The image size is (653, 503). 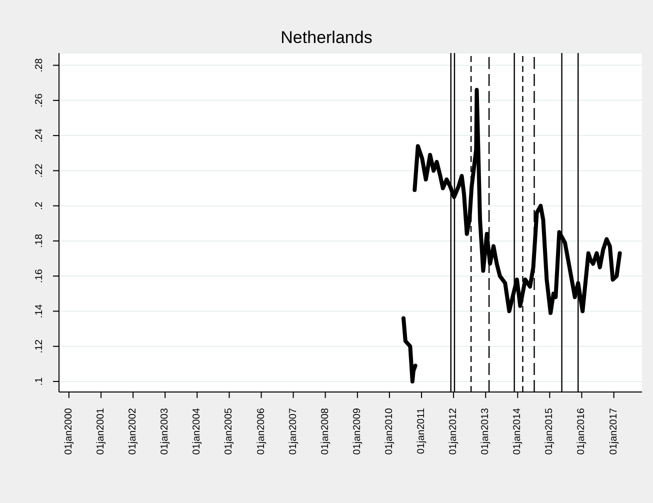 I want to click on x-tick-label: 01jan2006, so click(x=261, y=431).